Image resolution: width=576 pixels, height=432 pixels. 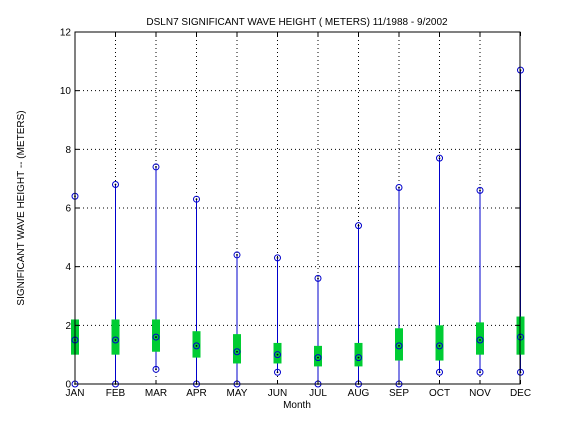 What do you see at coordinates (277, 315) in the screenshot?
I see `month-box-jun` at bounding box center [277, 315].